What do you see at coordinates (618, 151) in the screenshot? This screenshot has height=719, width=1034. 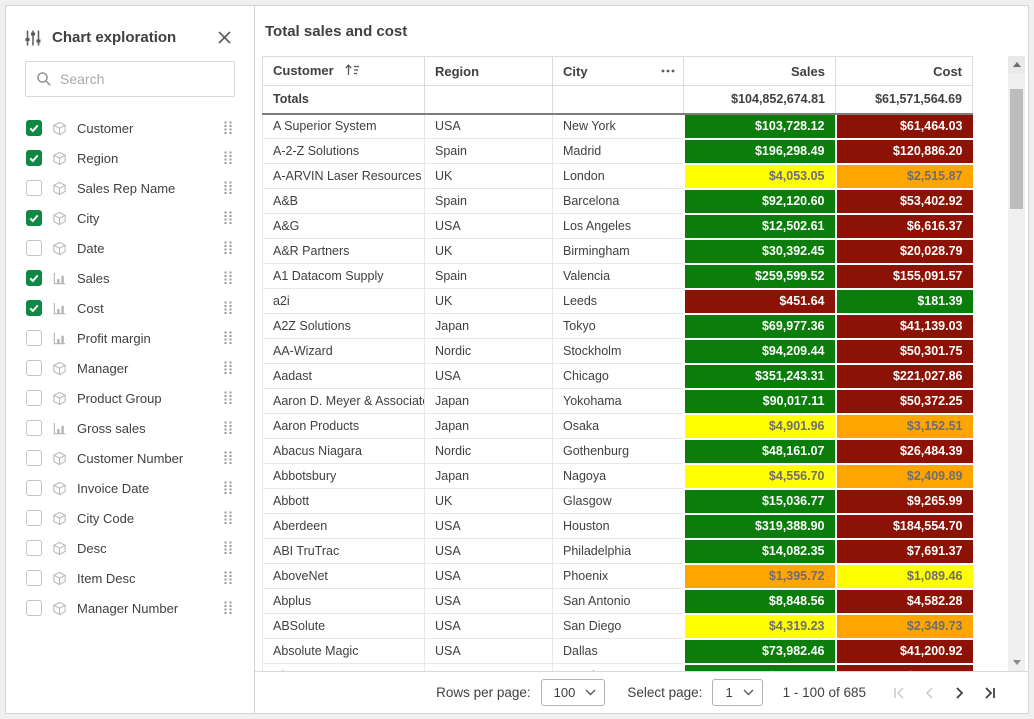 I see `cell-city: Madrid` at bounding box center [618, 151].